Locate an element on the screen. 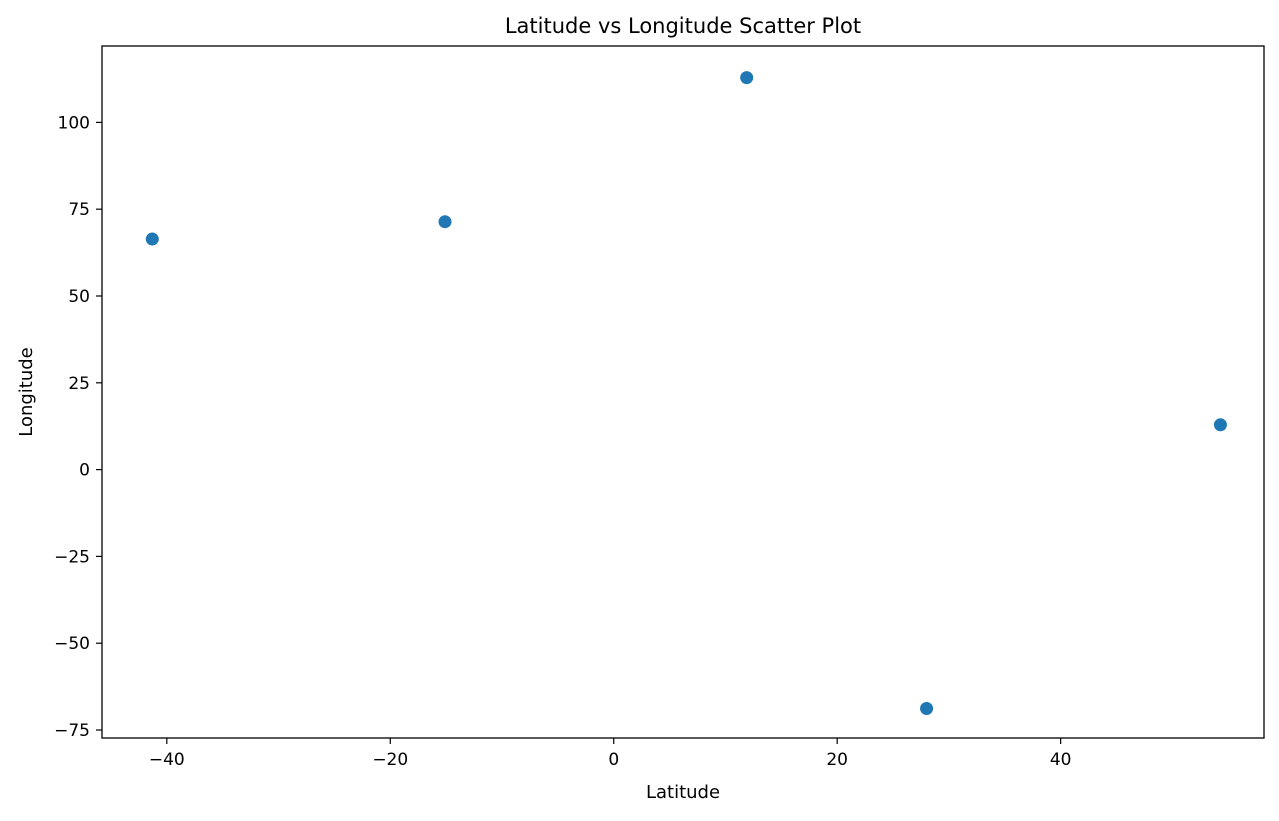 Image resolution: width=1279 pixels, height=821 pixels. x-tick-label: 40 is located at coordinates (1061, 760).